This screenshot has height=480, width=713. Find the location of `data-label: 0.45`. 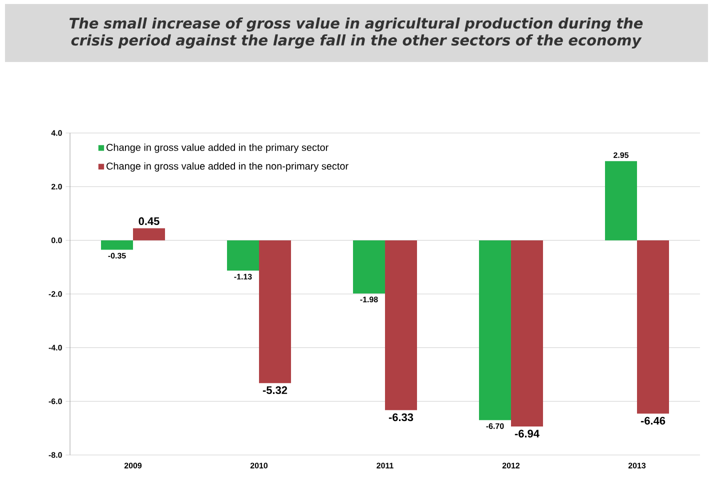

data-label: 0.45 is located at coordinates (149, 221).